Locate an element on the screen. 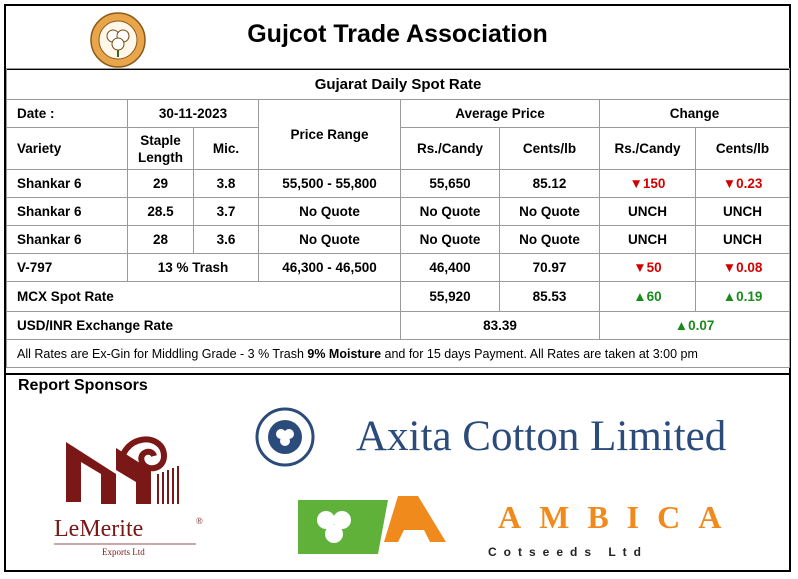  ambica-logo: AMBICA Cotseeds Ltd is located at coordinates (518, 527).